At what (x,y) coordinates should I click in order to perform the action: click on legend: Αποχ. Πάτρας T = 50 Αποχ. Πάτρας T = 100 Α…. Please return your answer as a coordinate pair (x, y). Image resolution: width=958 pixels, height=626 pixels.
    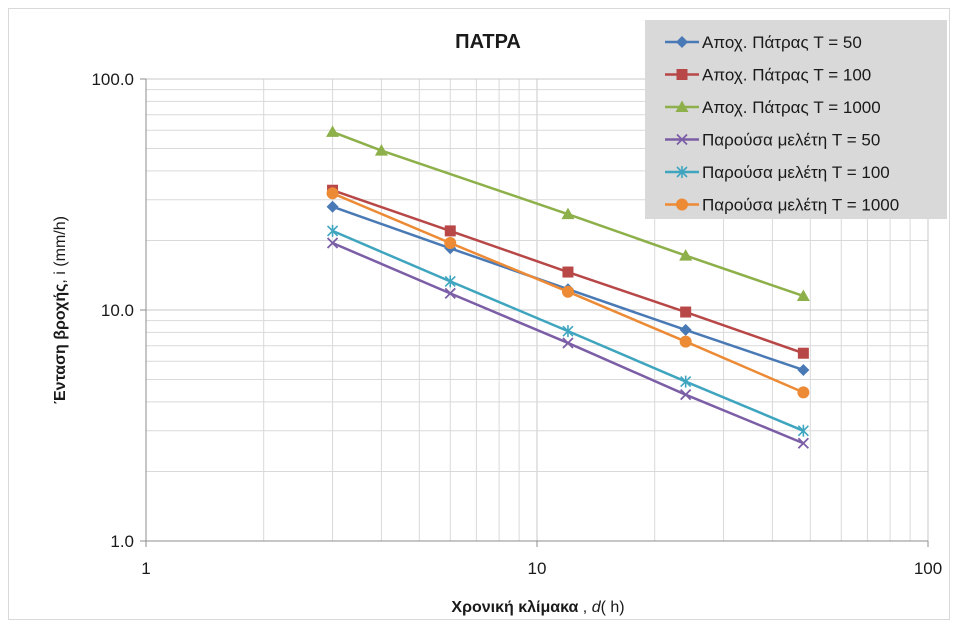
    Looking at the image, I should click on (796, 119).